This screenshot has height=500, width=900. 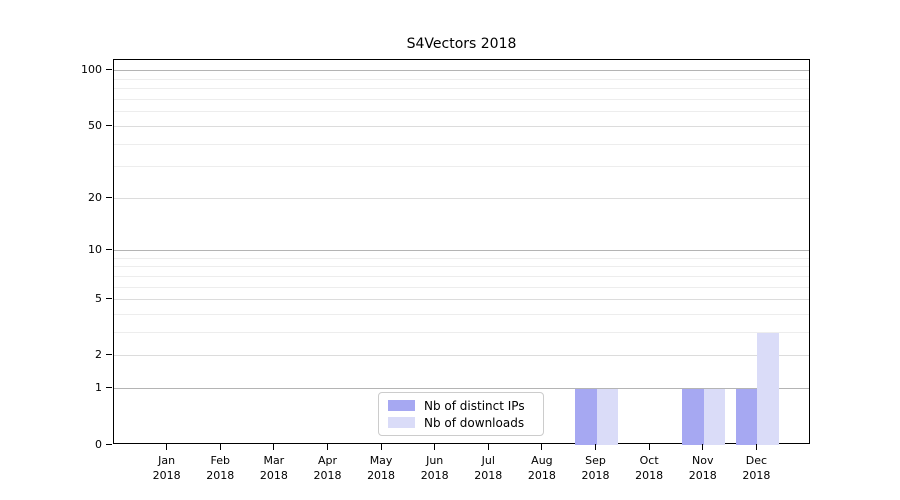 I want to click on chart-title: S4Vectors 2018, so click(x=461, y=44).